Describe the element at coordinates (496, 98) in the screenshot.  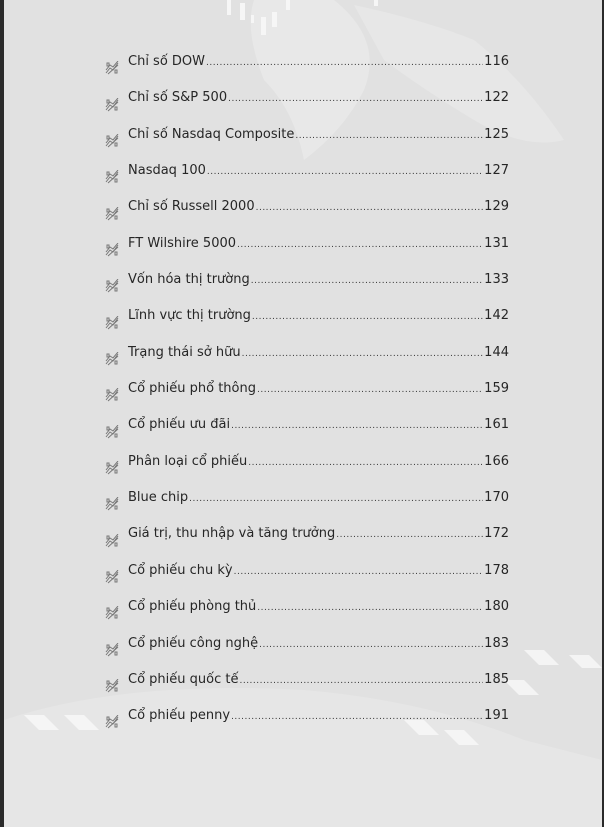
I see `toc-entry-page-number: 122` at that location.